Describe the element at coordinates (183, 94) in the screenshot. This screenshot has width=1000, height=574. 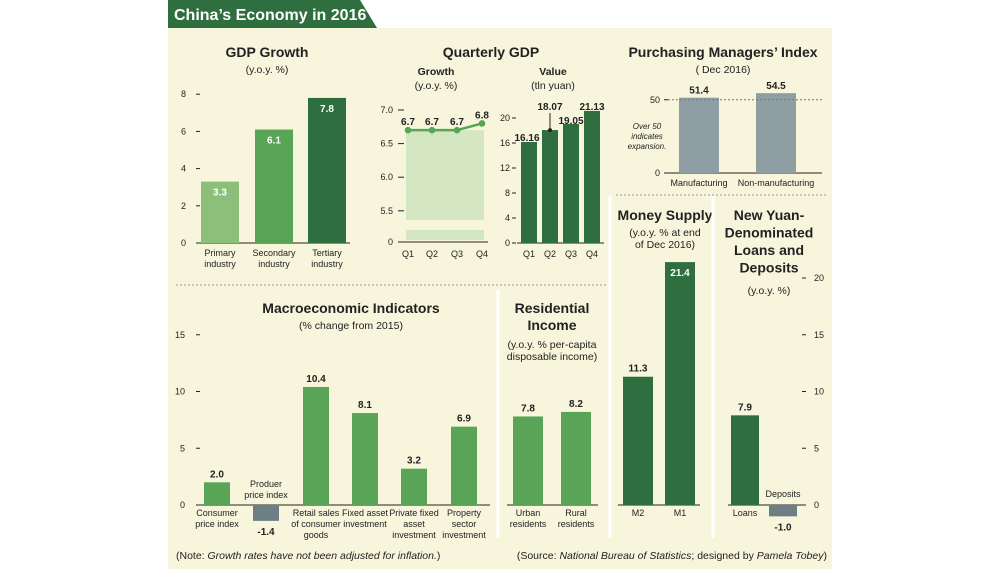
I see `gdp-y-tick-label: 8` at that location.